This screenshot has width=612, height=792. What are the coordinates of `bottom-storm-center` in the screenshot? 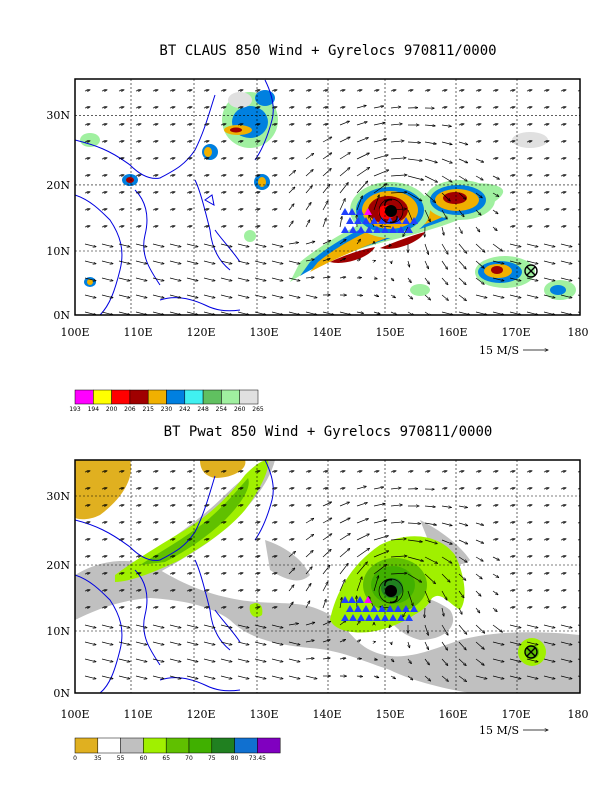 It's located at (391, 591).